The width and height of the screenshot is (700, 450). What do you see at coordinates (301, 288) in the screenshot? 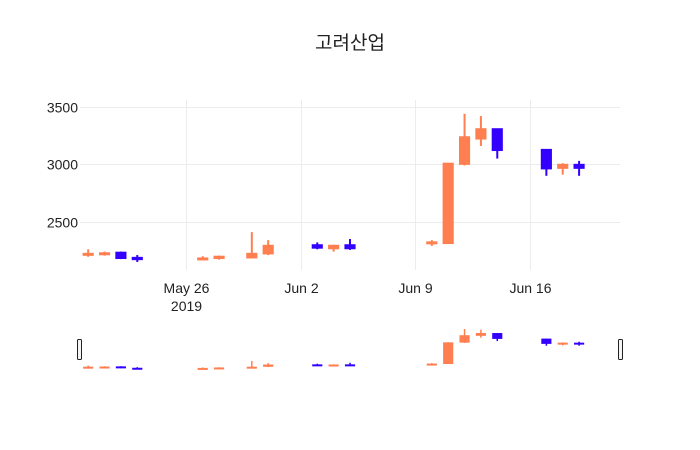
I see `x-tick-label: Jun 2` at bounding box center [301, 288].